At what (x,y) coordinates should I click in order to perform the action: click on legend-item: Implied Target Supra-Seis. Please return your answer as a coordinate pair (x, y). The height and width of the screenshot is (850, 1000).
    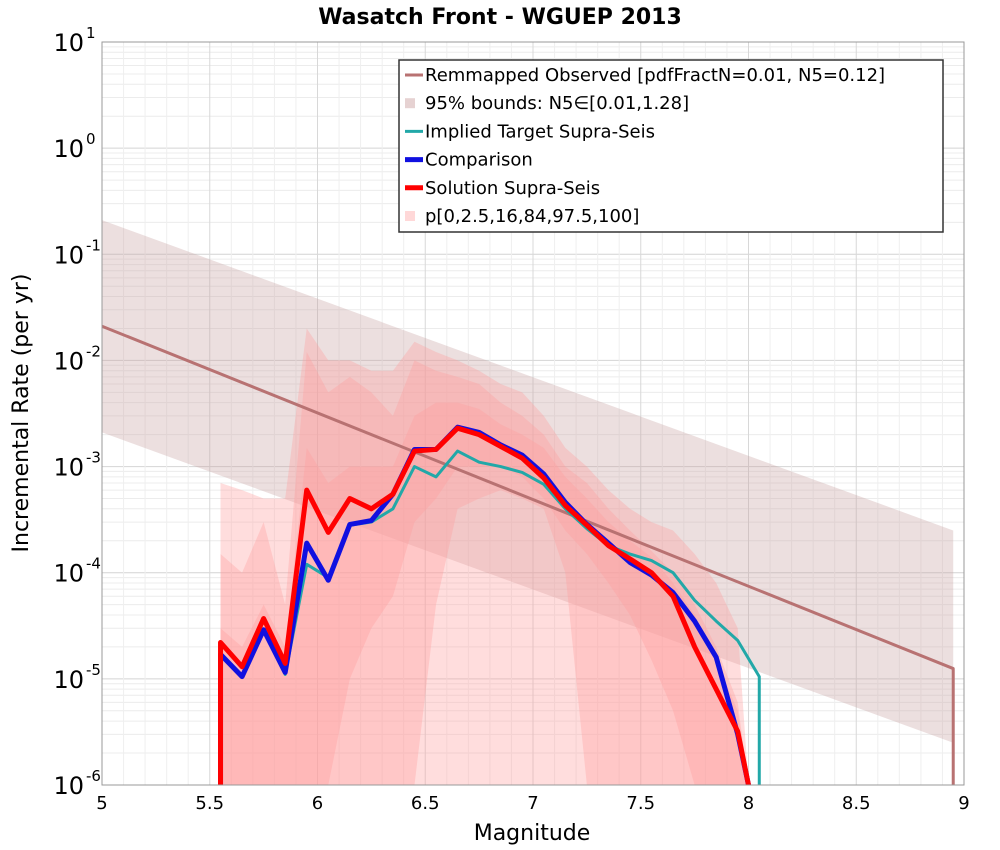
    Looking at the image, I should click on (530, 131).